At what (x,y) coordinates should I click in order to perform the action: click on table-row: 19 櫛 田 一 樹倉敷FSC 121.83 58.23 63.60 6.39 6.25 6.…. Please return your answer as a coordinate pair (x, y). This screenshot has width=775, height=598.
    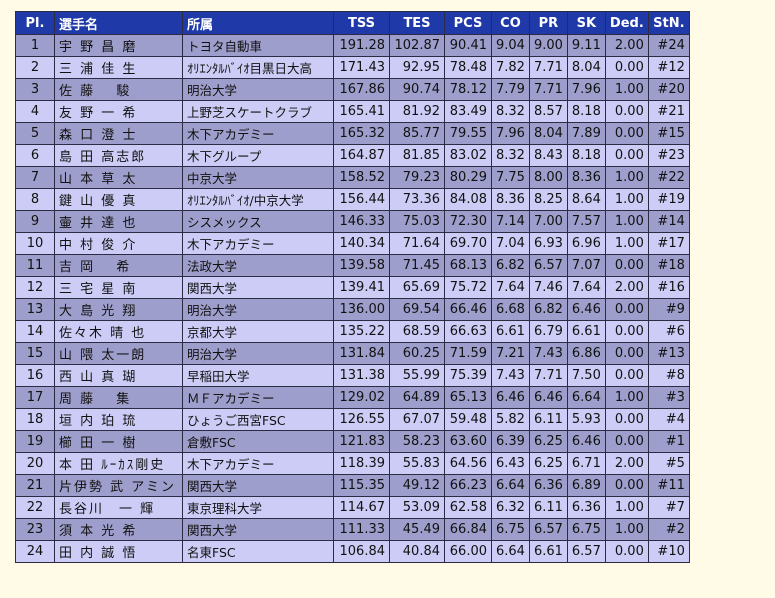
    Looking at the image, I should click on (352, 441).